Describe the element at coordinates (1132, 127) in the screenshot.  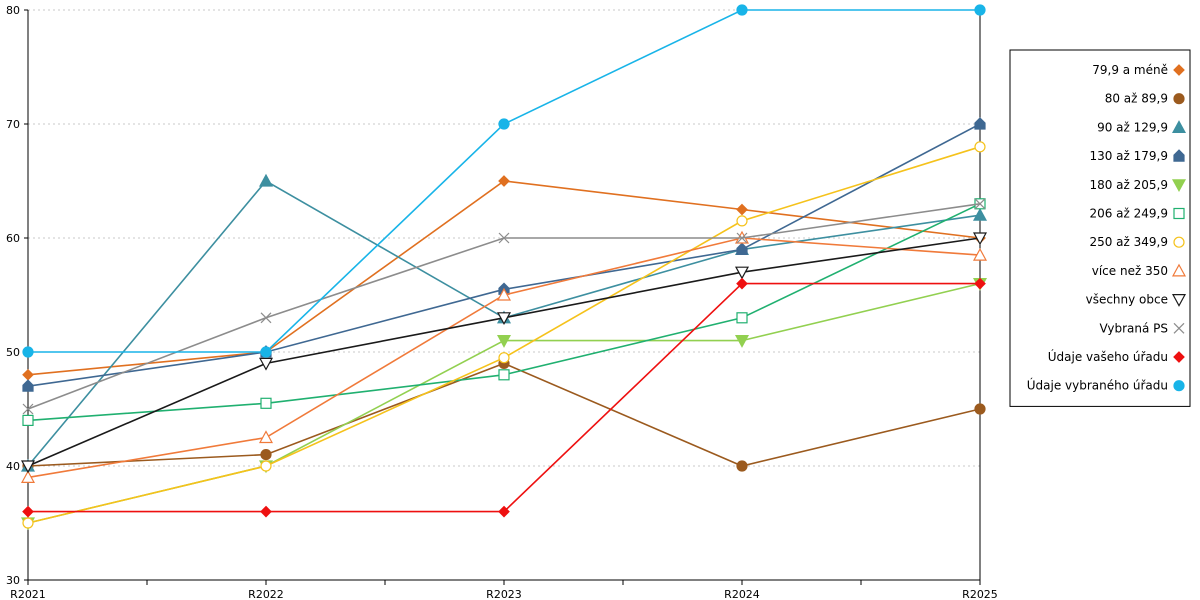
I see `legend-label: 90 až 129,9` at that location.